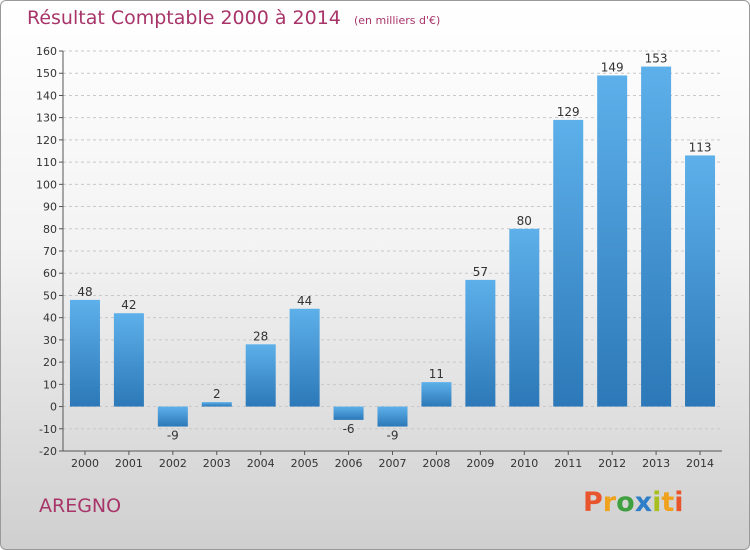 The height and width of the screenshot is (550, 750). Describe the element at coordinates (625, 502) in the screenshot. I see `logo-letter: o` at that location.